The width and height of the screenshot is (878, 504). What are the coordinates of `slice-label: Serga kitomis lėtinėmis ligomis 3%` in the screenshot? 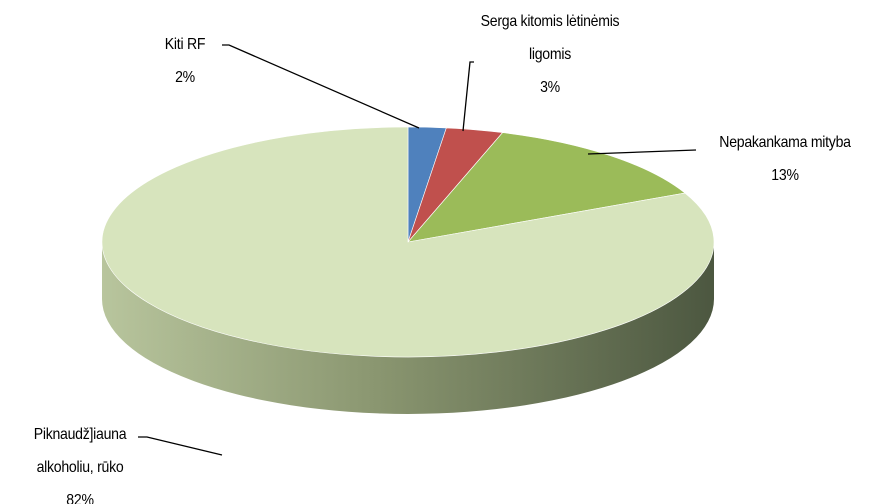 It's located at (550, 54).